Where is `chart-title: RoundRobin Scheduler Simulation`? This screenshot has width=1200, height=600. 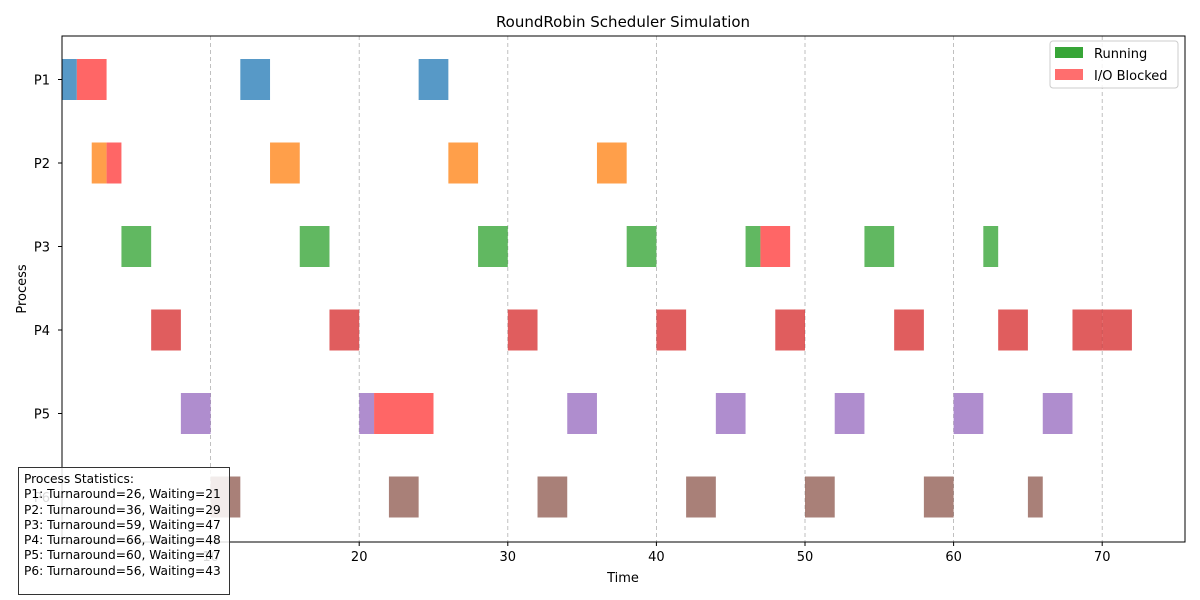 chart-title: RoundRobin Scheduler Simulation is located at coordinates (623, 22).